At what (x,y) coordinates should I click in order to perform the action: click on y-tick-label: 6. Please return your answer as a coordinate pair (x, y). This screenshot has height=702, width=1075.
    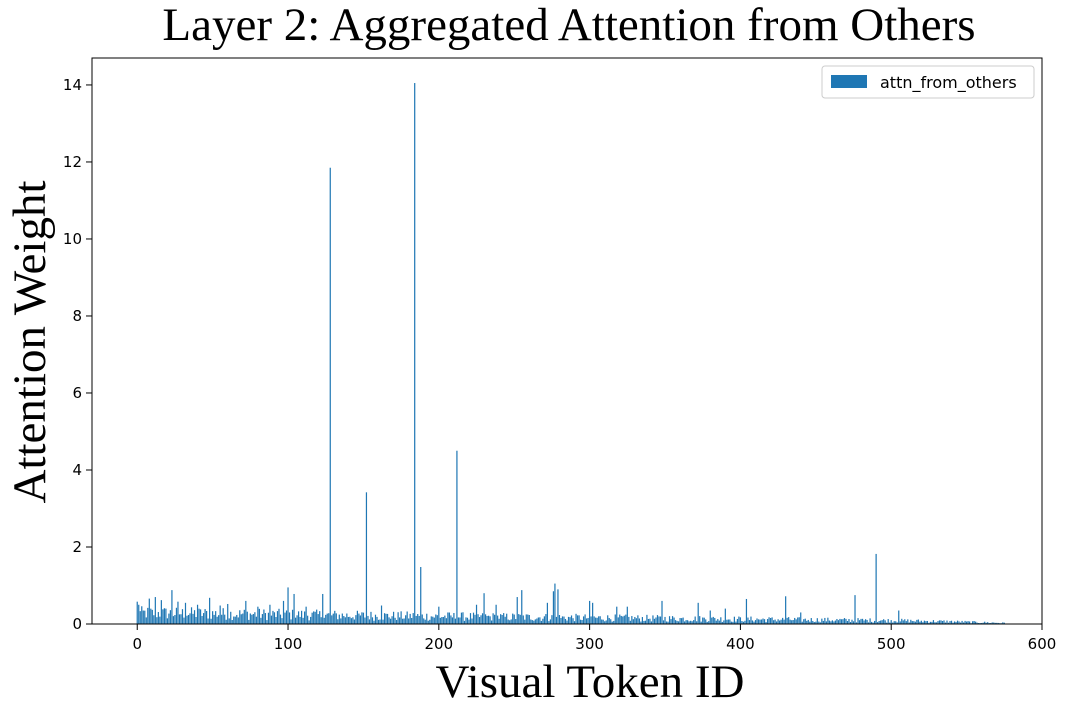
    Looking at the image, I should click on (77, 393).